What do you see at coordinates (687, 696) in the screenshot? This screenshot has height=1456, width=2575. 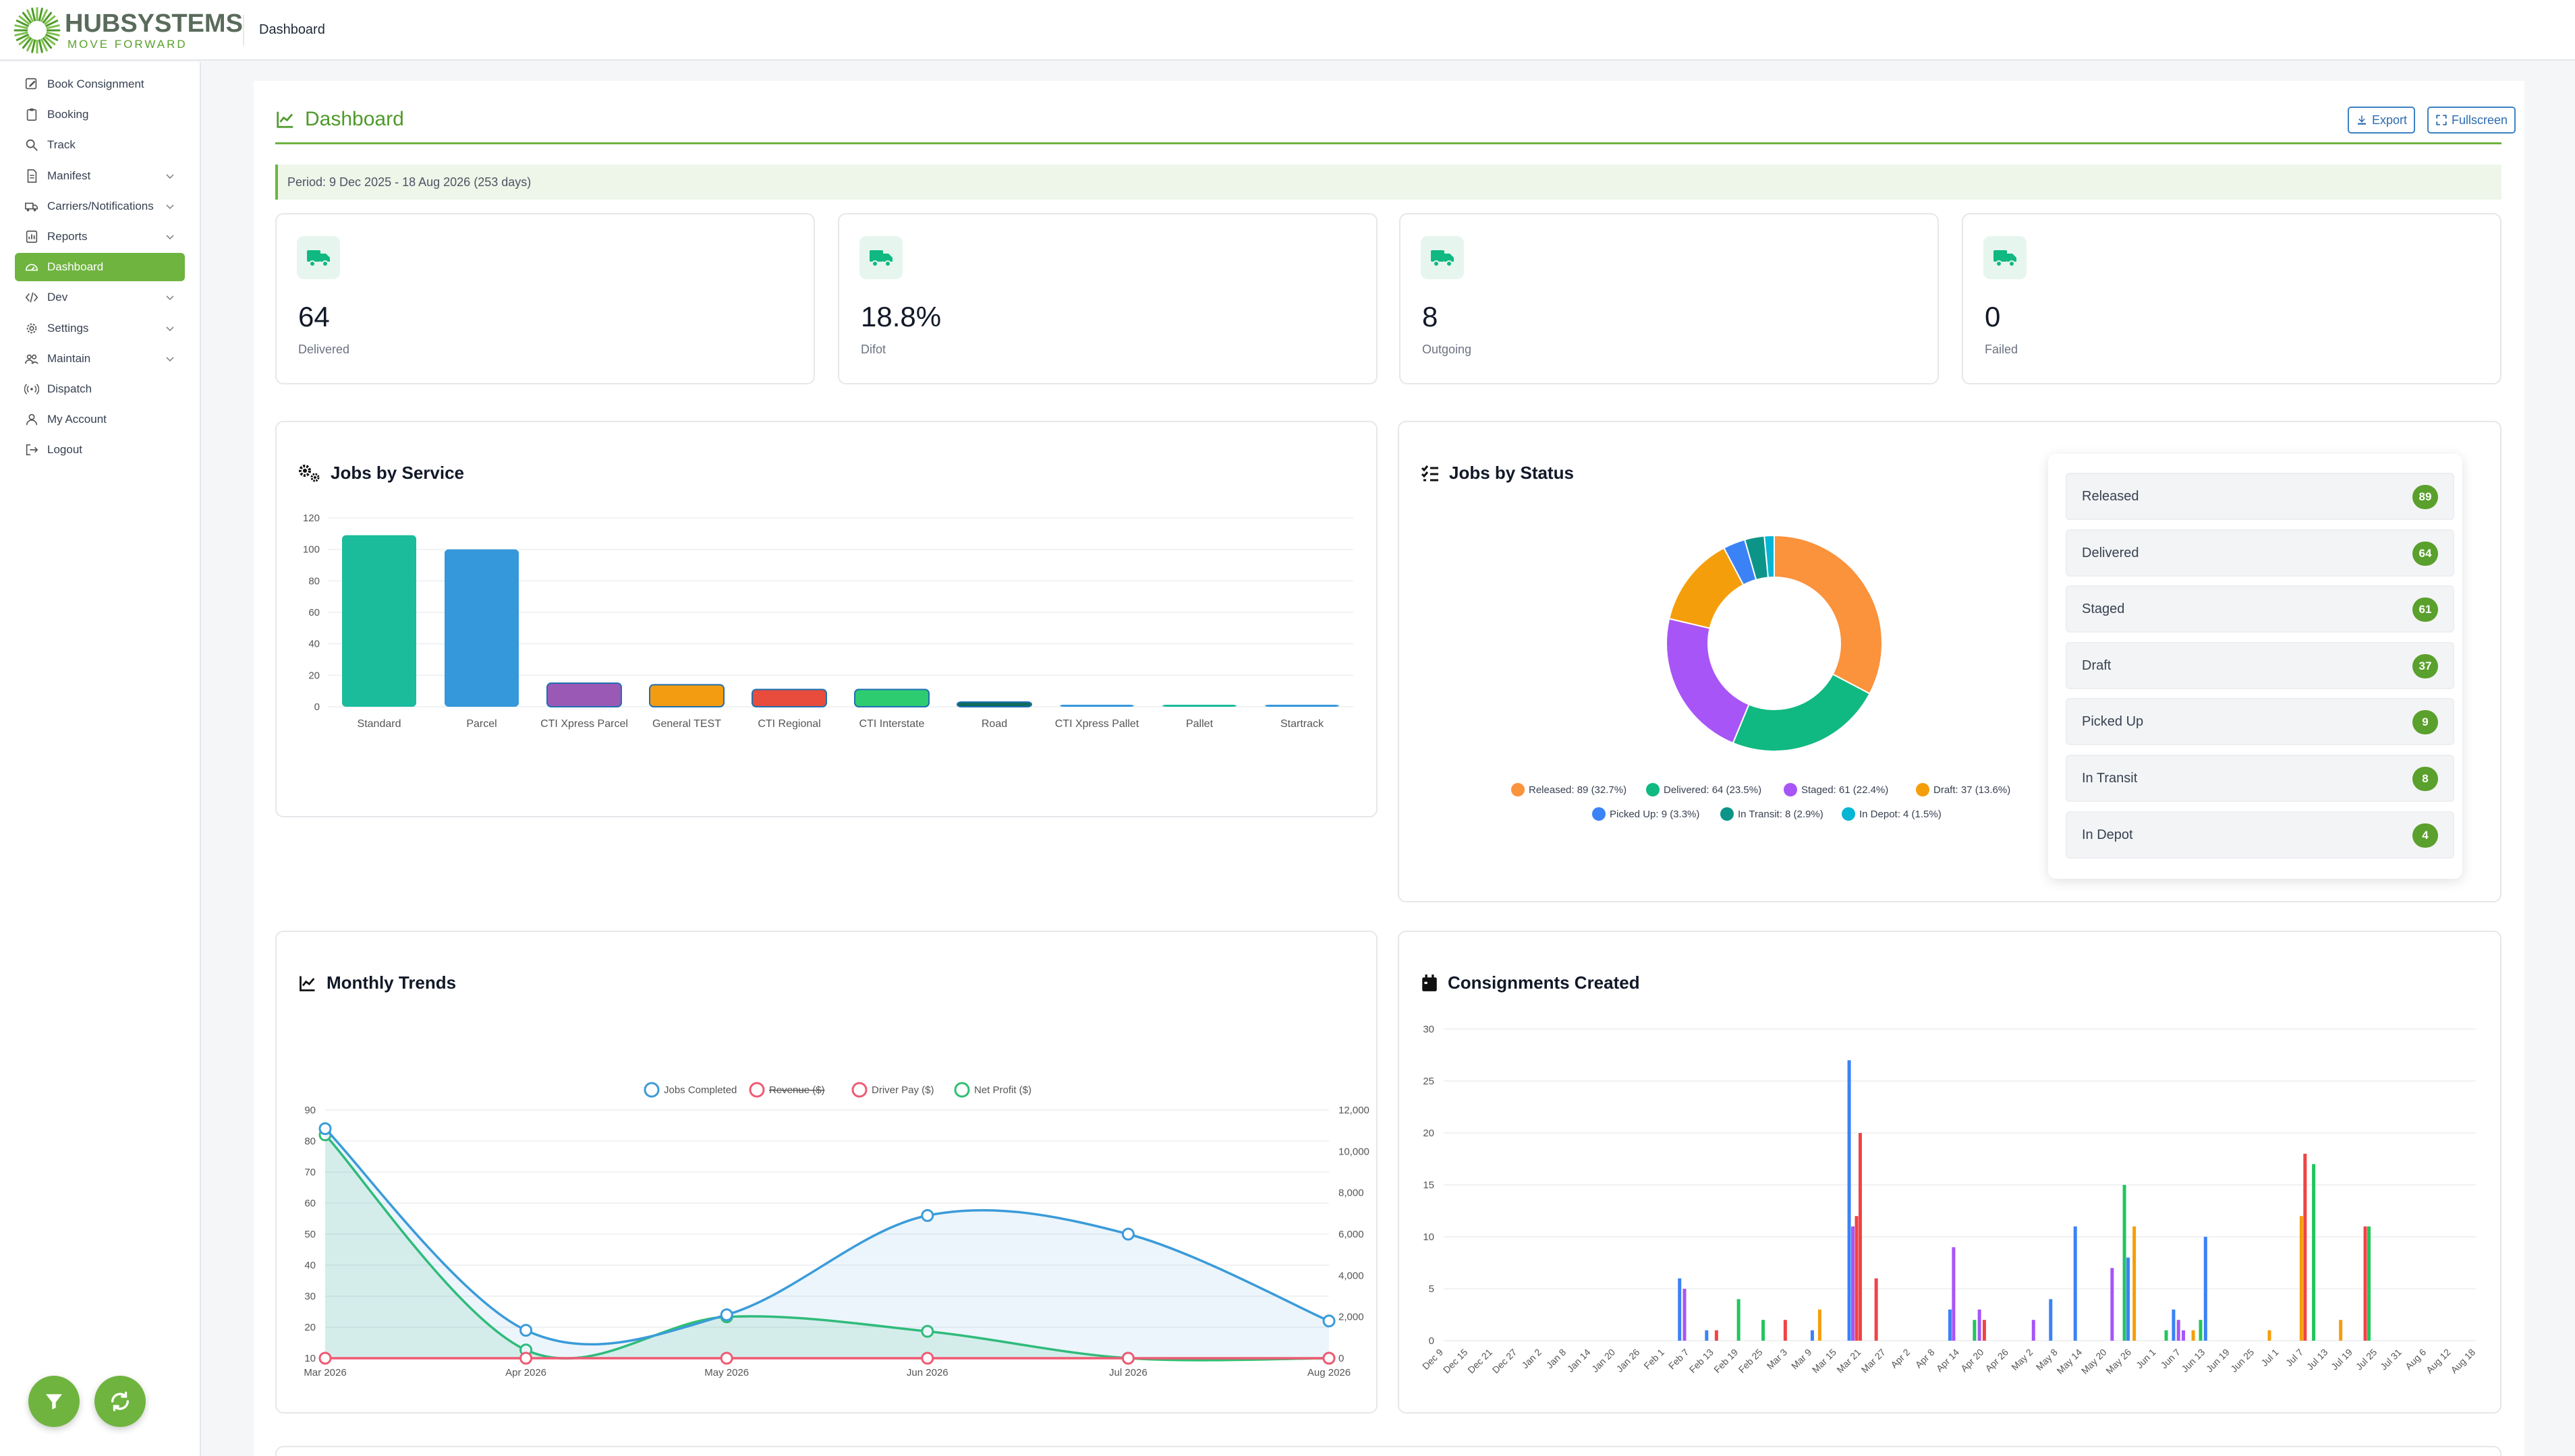 I see `bar-general-test` at bounding box center [687, 696].